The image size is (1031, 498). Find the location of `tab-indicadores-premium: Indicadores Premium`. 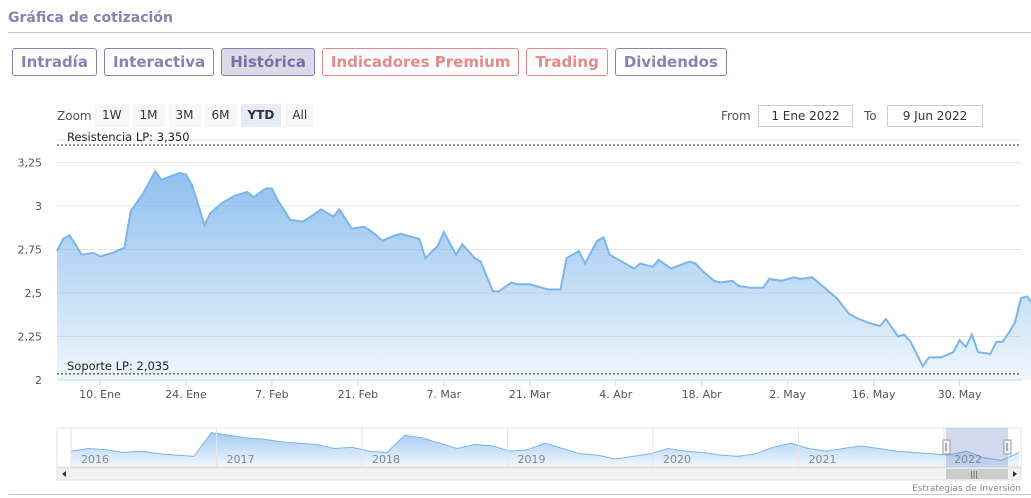

tab-indicadores-premium: Indicadores Premium is located at coordinates (420, 62).